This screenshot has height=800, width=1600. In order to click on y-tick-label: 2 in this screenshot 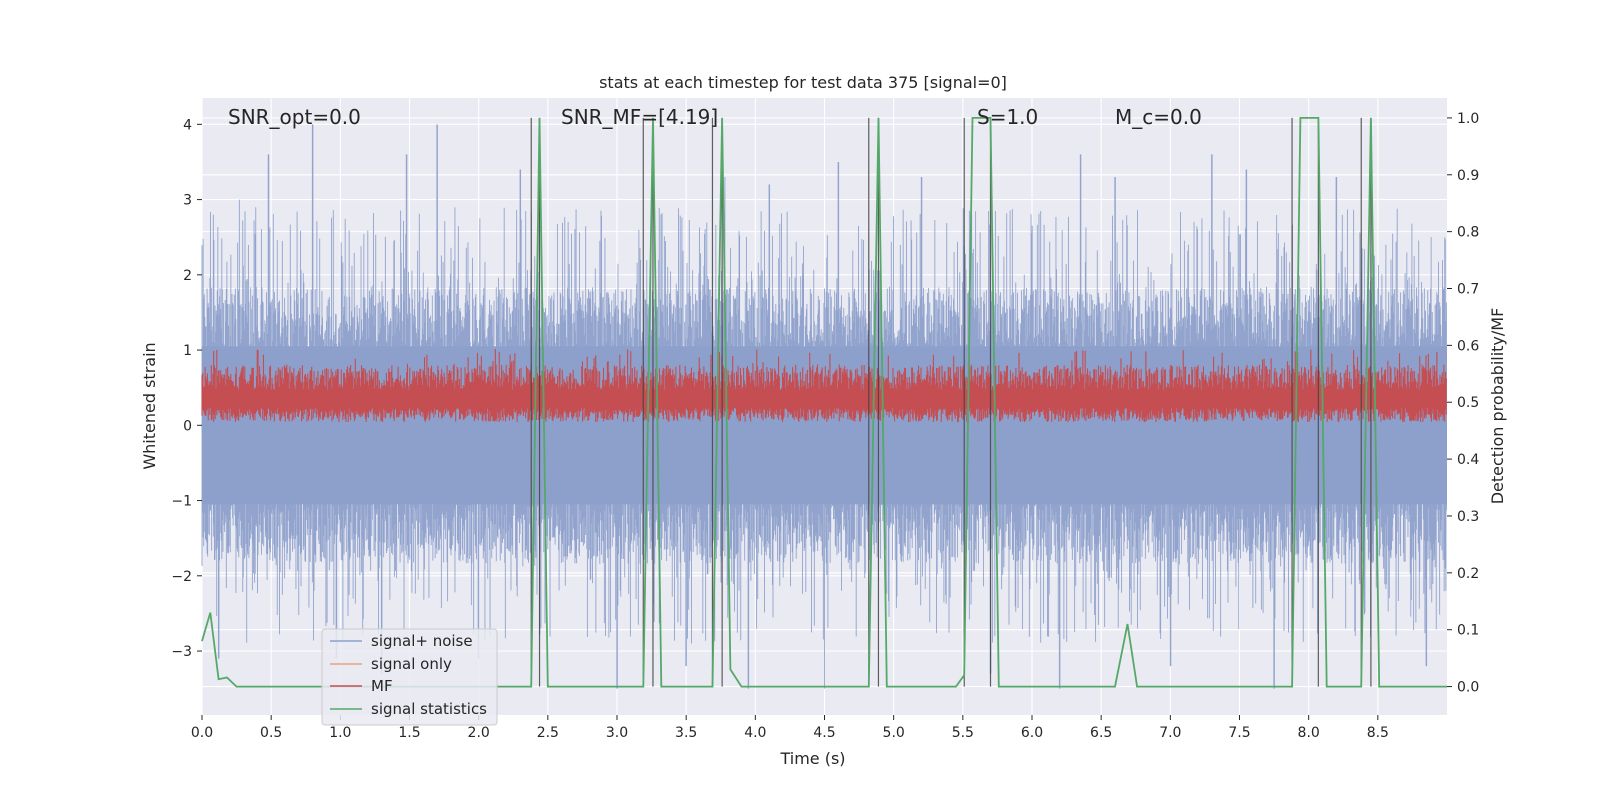, I will do `click(187, 276)`.